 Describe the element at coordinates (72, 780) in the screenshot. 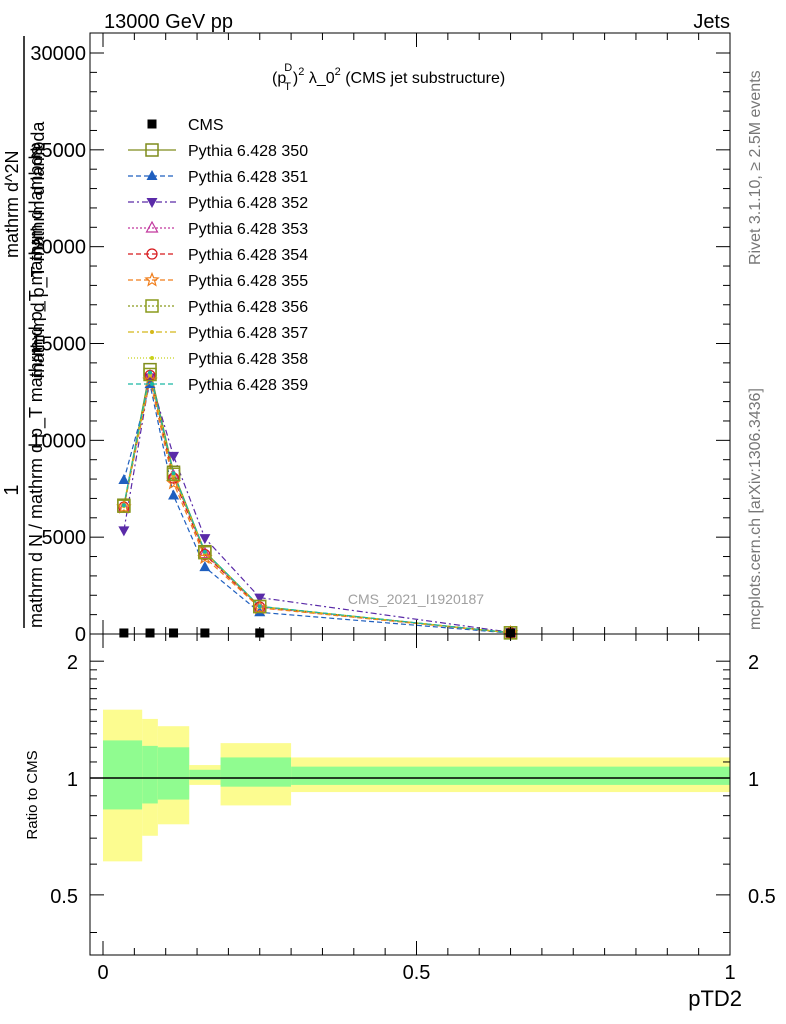

I see `ratio-ytick-label: 1` at that location.